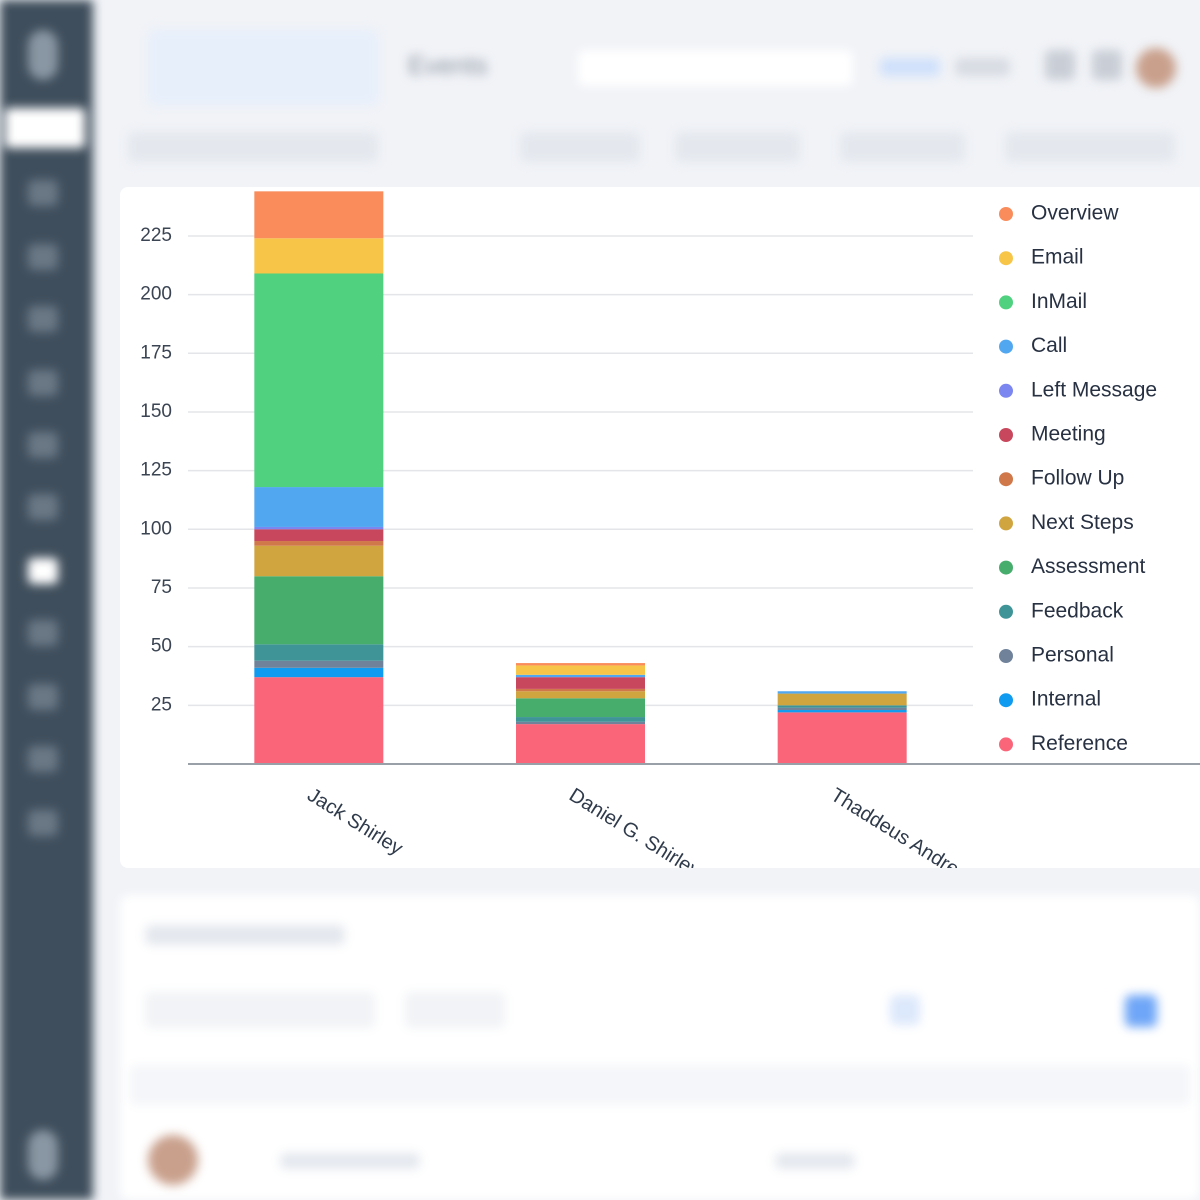 The width and height of the screenshot is (1200, 1200). Describe the element at coordinates (156, 235) in the screenshot. I see `y-tick-label: 225` at that location.